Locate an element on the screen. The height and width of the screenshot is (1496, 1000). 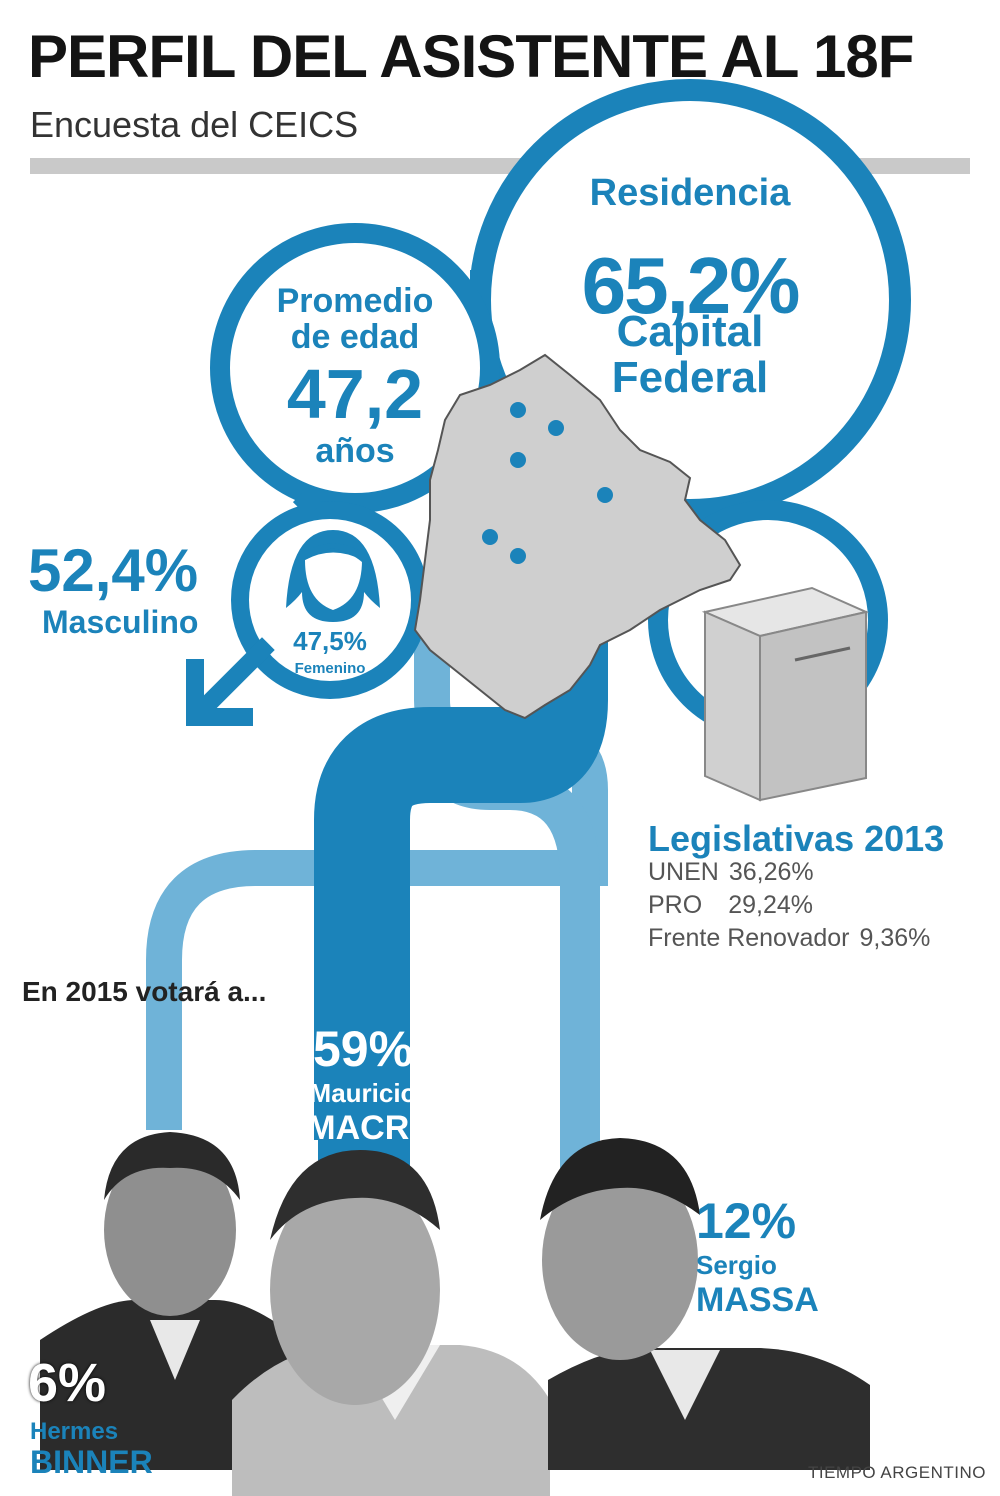
residence-label: Residencia is located at coordinates (690, 193).